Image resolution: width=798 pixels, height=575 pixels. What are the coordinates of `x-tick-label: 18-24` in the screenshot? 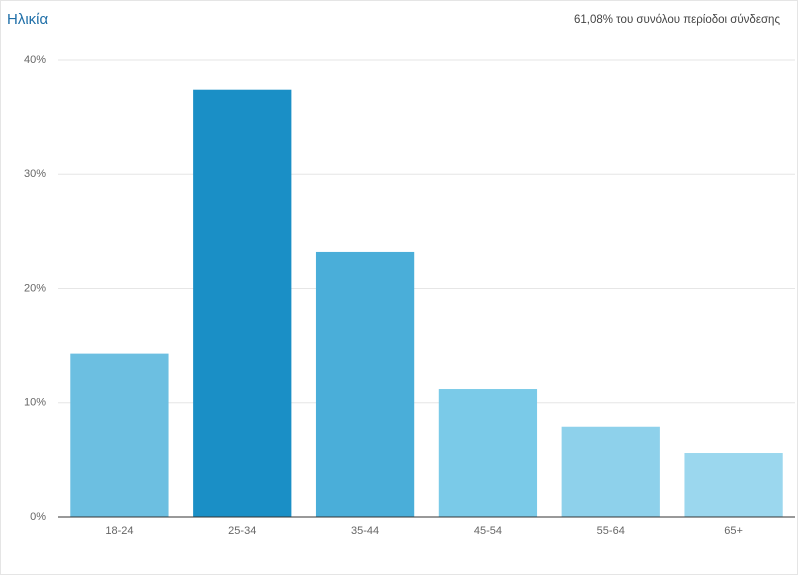 It's located at (119, 531).